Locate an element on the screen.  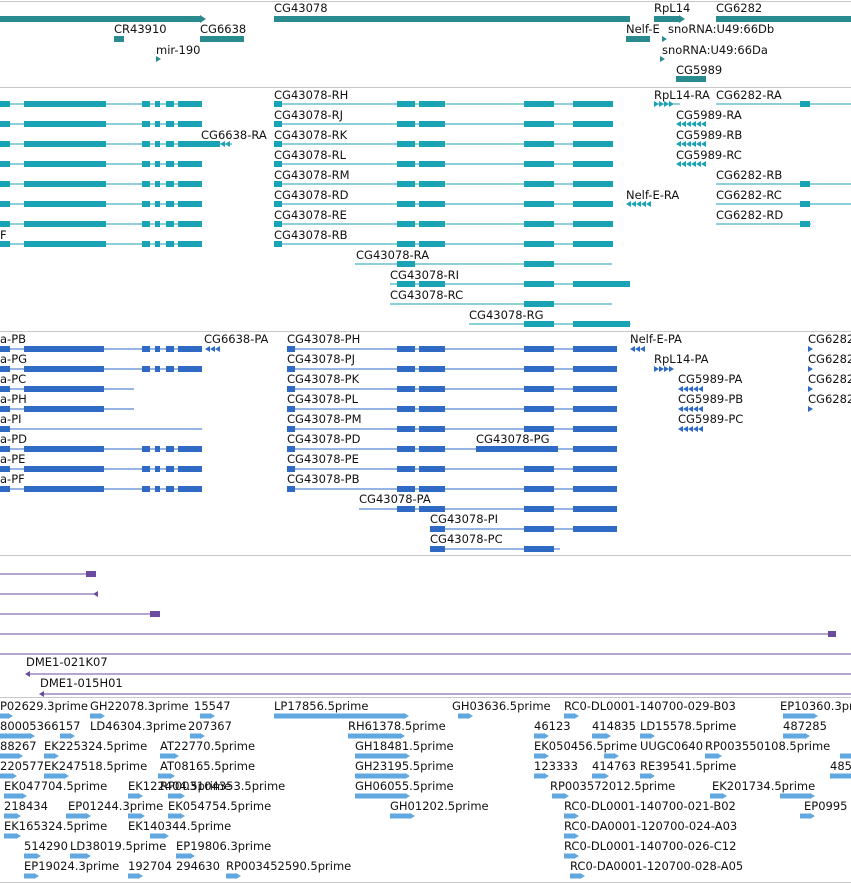
transcript-label: CG43078-RI is located at coordinates (425, 275).